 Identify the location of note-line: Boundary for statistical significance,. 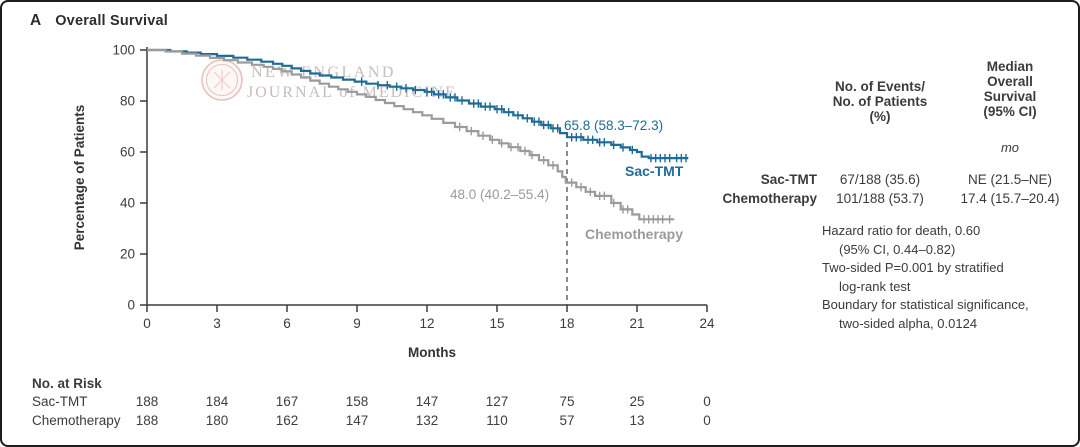
(925, 304).